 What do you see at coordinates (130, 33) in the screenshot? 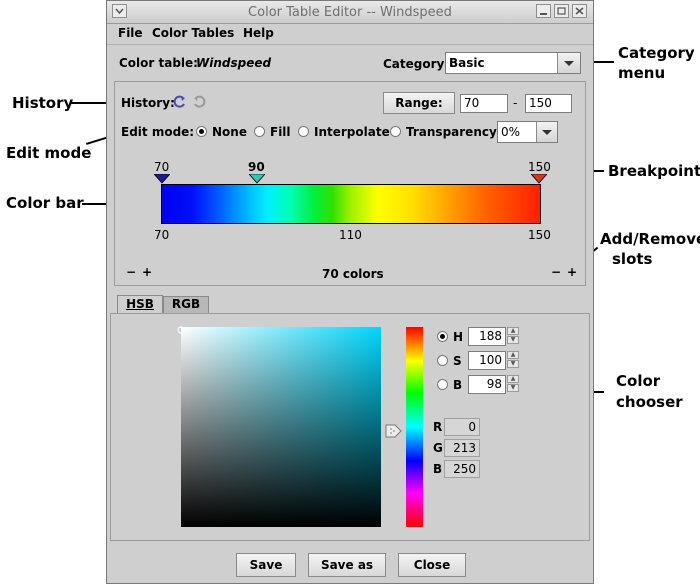
I see `menu-file: File` at bounding box center [130, 33].